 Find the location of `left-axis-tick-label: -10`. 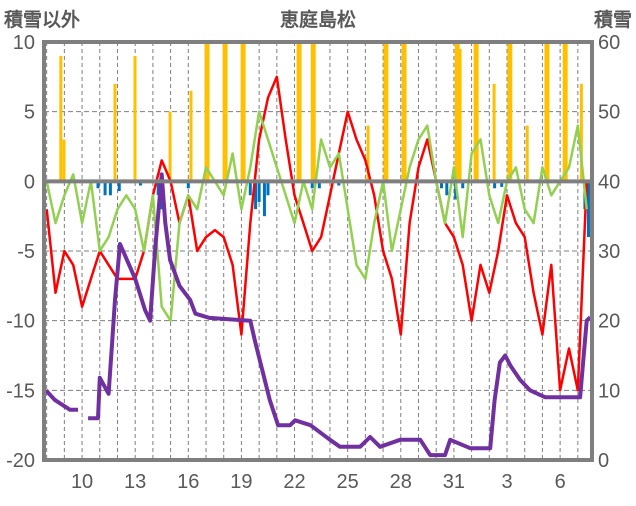

left-axis-tick-label: -10 is located at coordinates (20, 322).